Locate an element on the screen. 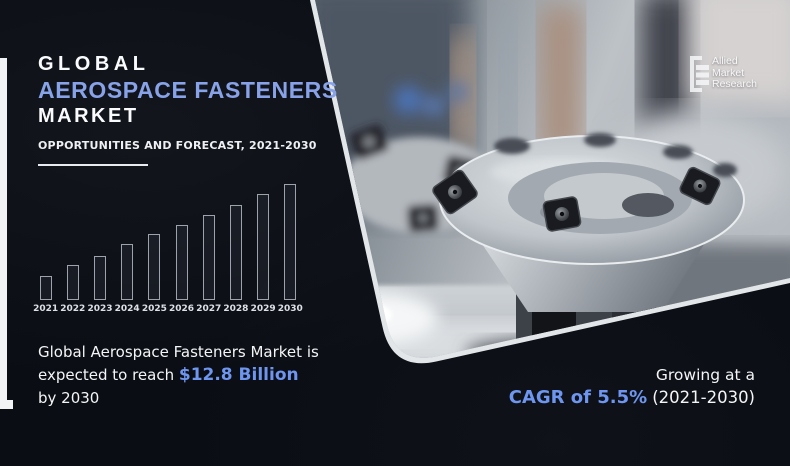  amr-logo: Allied Market Research is located at coordinates (723, 73).